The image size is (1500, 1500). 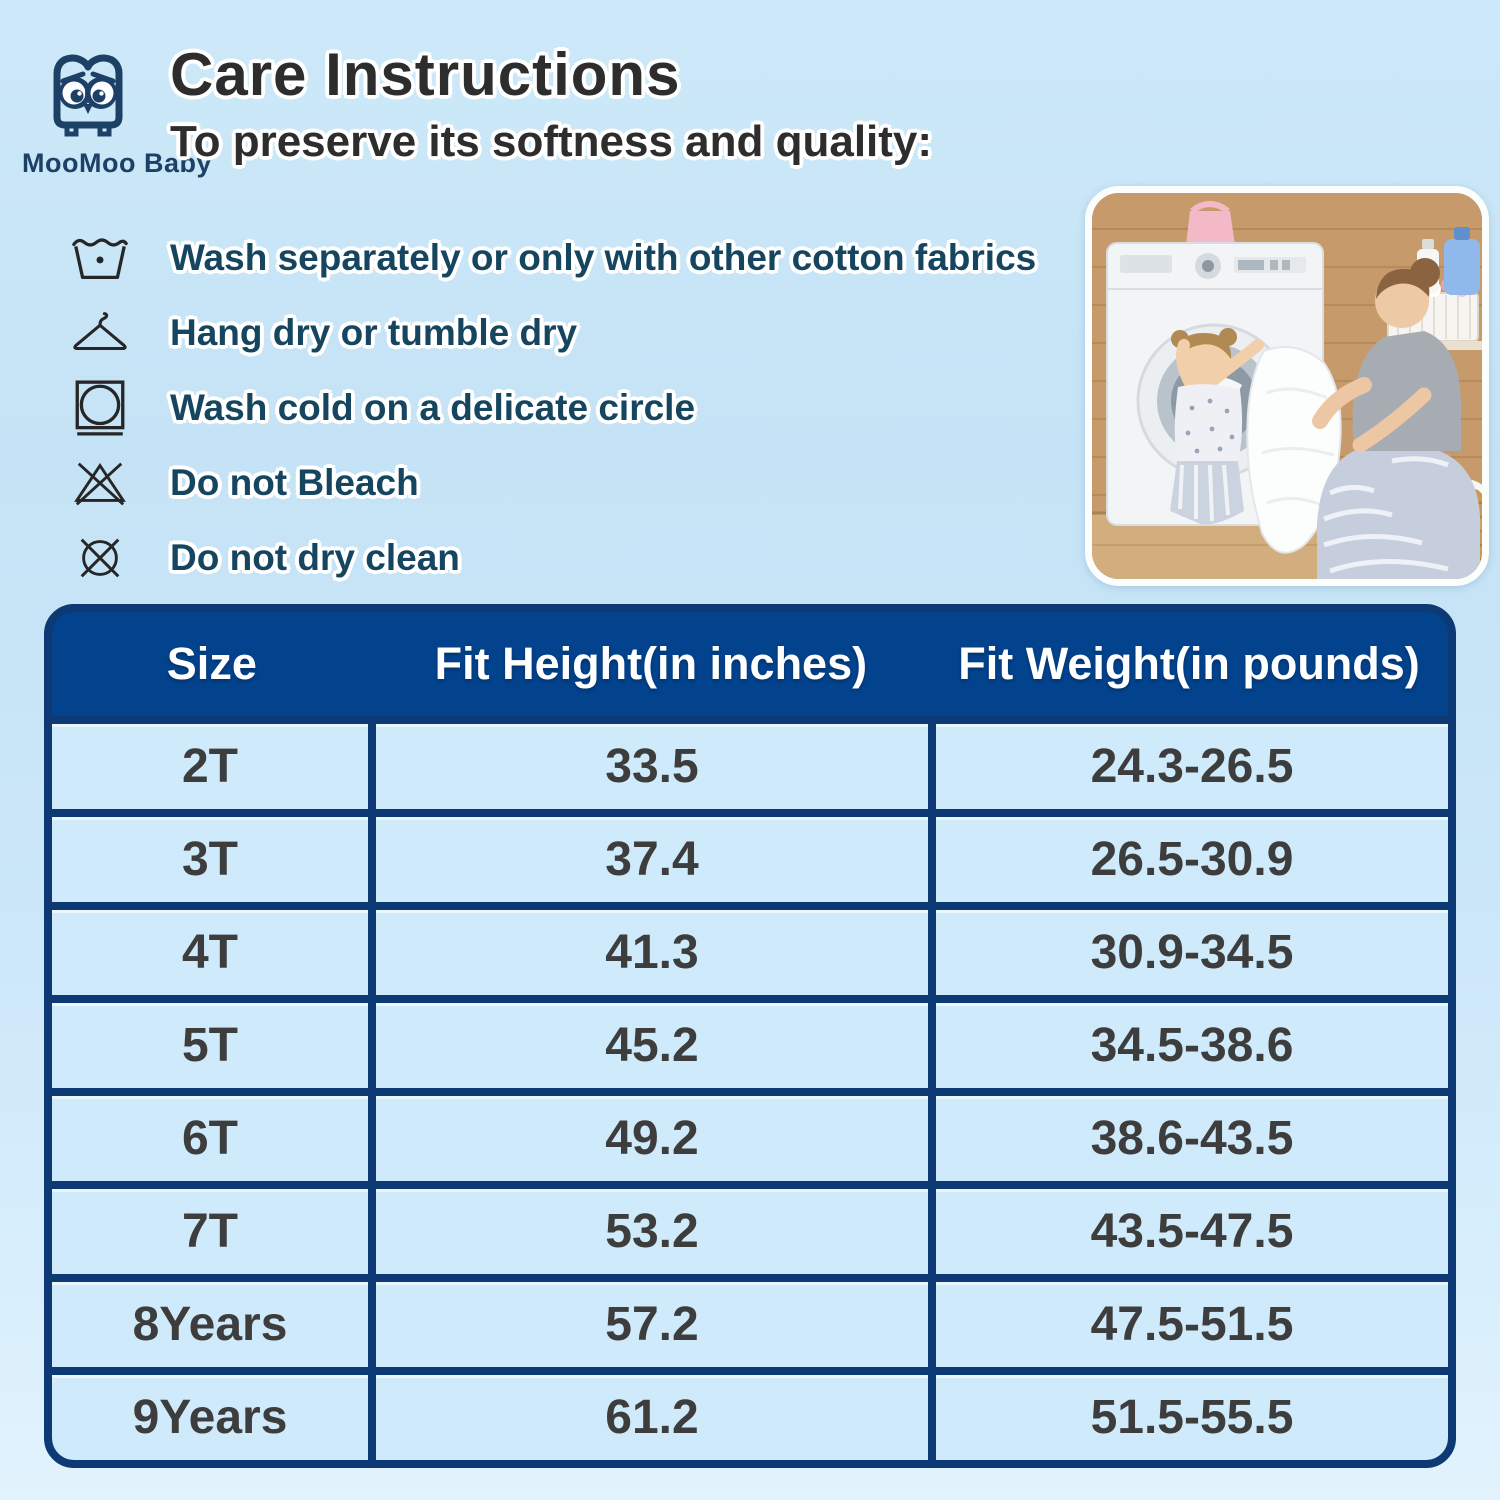 What do you see at coordinates (210, 1417) in the screenshot?
I see `size-cell: 9Years` at bounding box center [210, 1417].